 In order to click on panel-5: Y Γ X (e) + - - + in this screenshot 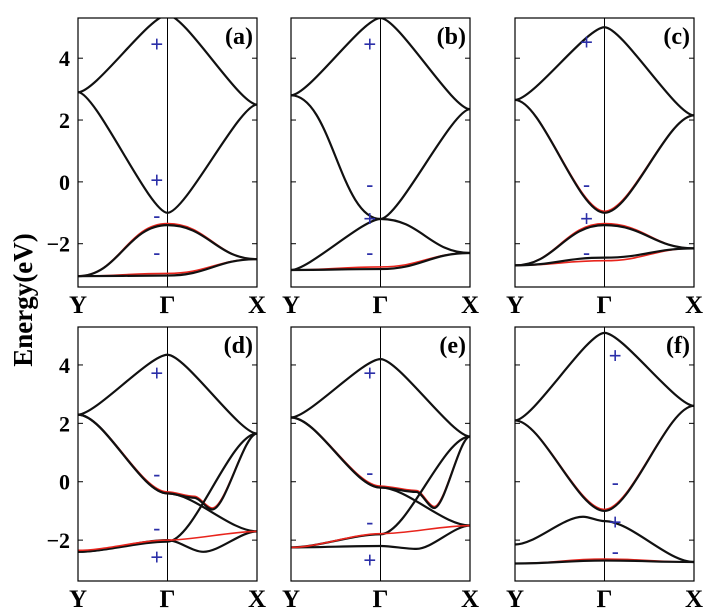, I will do `click(380, 469)`.